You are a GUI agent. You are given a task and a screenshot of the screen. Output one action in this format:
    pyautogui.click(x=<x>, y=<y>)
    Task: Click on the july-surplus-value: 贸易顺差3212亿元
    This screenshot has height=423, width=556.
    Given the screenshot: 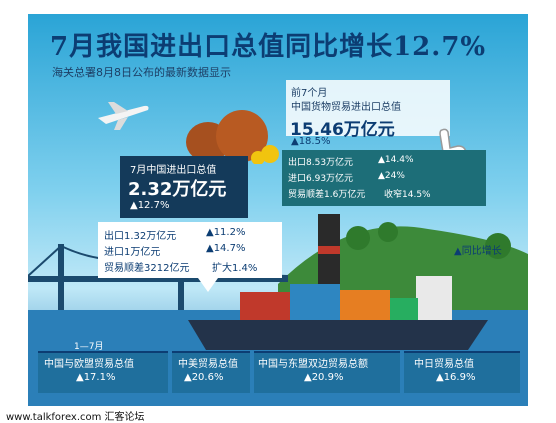 What is the action you would take?
    pyautogui.click(x=147, y=268)
    